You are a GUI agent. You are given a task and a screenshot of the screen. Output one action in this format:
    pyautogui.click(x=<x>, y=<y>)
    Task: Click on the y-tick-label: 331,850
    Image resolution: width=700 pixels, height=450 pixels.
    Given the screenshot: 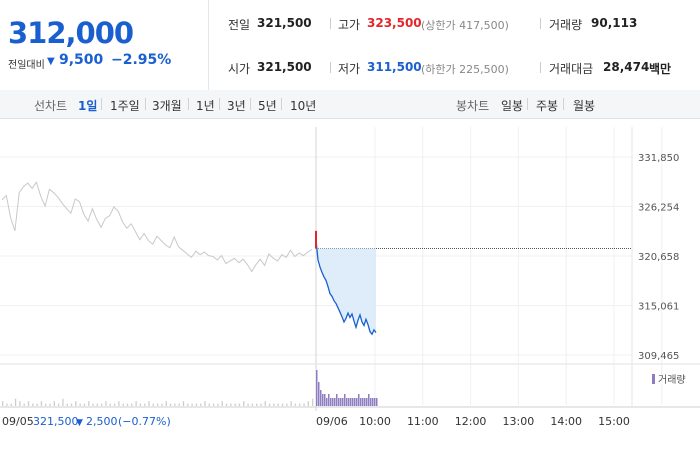 What is the action you would take?
    pyautogui.click(x=658, y=158)
    